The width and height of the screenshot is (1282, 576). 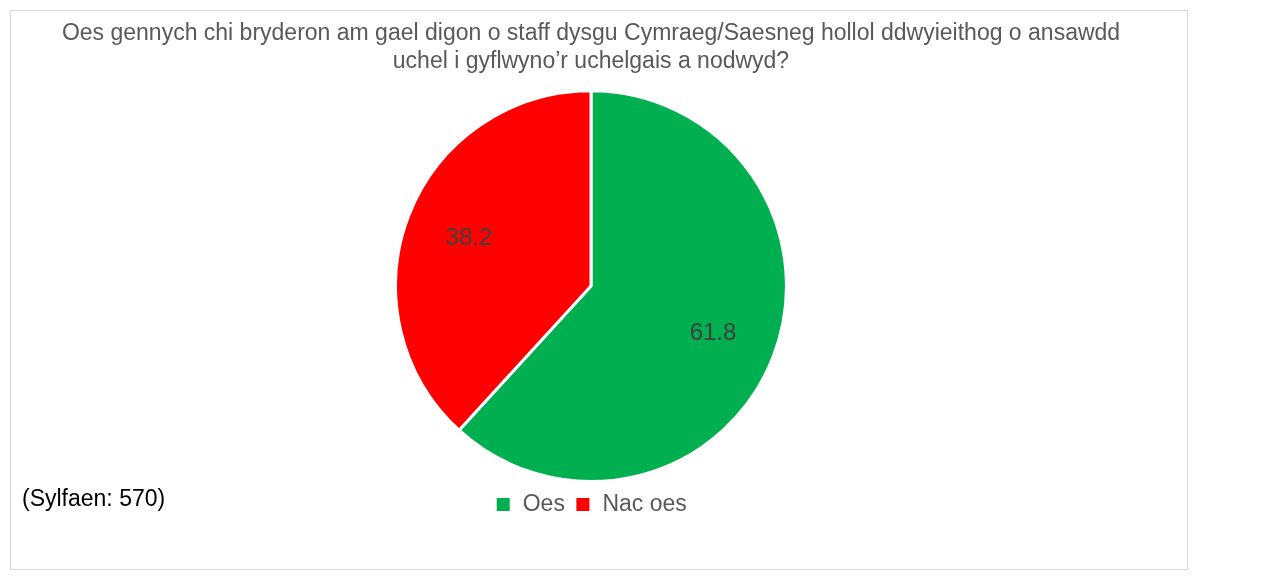 What do you see at coordinates (94, 498) in the screenshot?
I see `text: (Sylfaen: 570)` at bounding box center [94, 498].